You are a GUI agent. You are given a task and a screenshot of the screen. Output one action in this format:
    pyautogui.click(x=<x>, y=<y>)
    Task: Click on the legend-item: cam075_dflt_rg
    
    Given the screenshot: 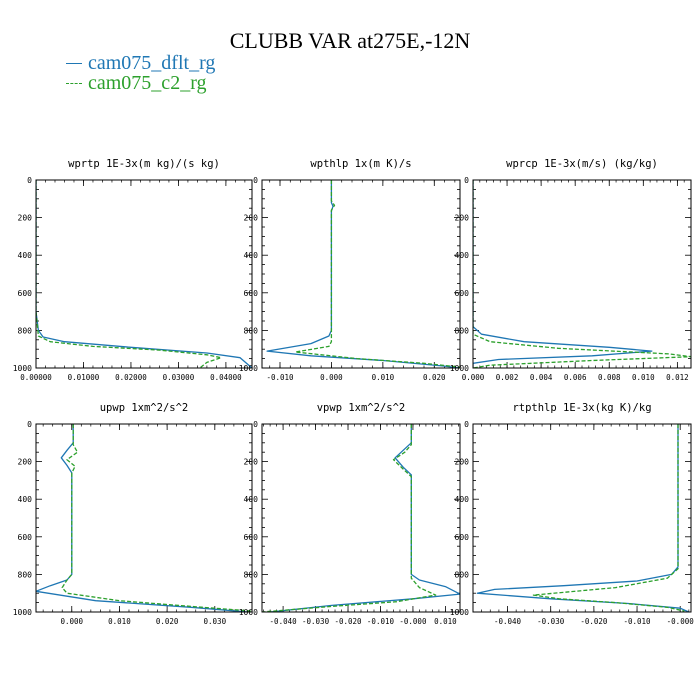 What is the action you would take?
    pyautogui.click(x=140, y=63)
    